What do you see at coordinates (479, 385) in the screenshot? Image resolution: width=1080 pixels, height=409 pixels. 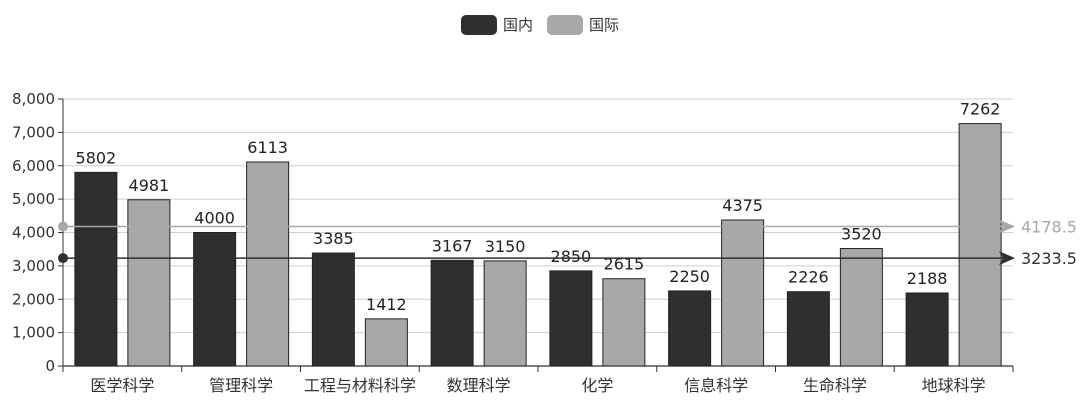 I see `x-tick-label: 数理科学` at bounding box center [479, 385].